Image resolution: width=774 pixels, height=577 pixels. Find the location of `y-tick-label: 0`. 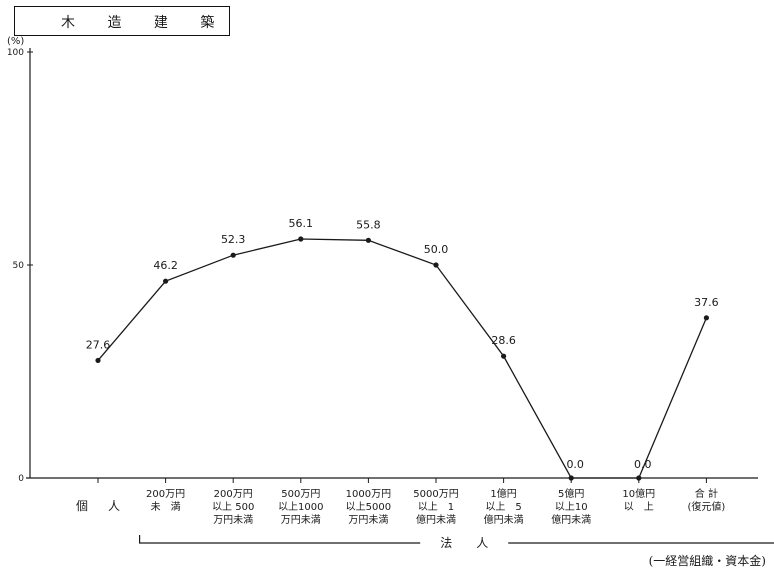

y-tick-label: 0 is located at coordinates (21, 479).